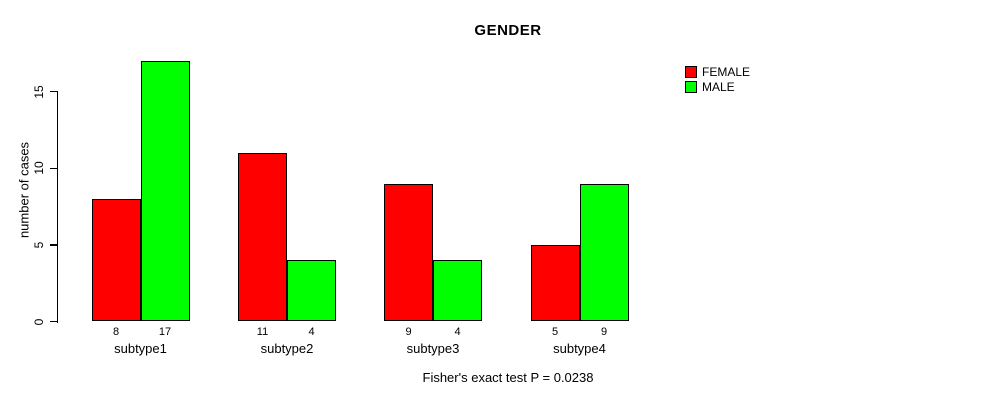 The image size is (990, 400). What do you see at coordinates (24, 190) in the screenshot?
I see `y-axis-title: number of cases` at bounding box center [24, 190].